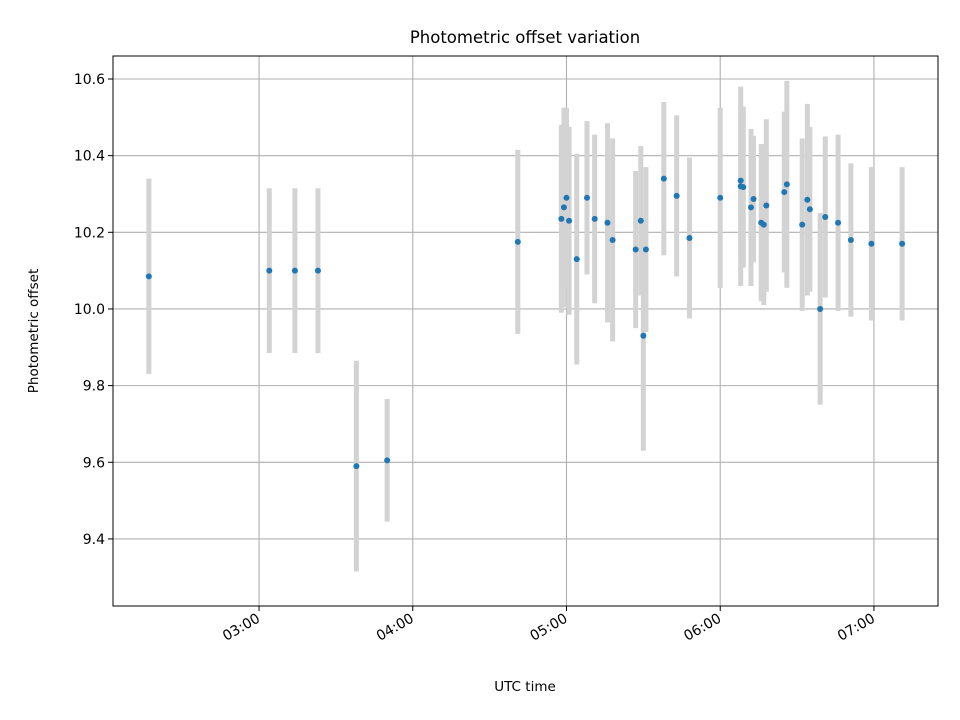 The height and width of the screenshot is (720, 960). What do you see at coordinates (89, 310) in the screenshot?
I see `y-tick-label: 10.0` at bounding box center [89, 310].